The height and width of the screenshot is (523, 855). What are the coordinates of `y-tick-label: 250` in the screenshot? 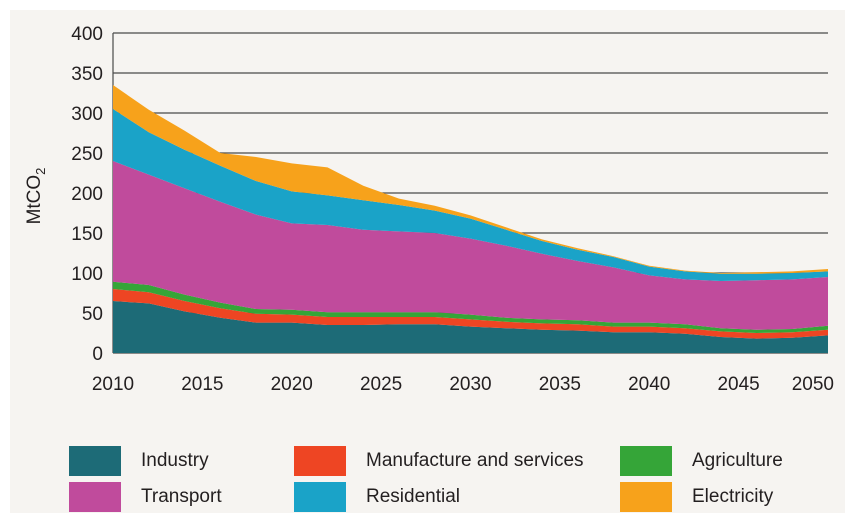 It's located at (87, 154).